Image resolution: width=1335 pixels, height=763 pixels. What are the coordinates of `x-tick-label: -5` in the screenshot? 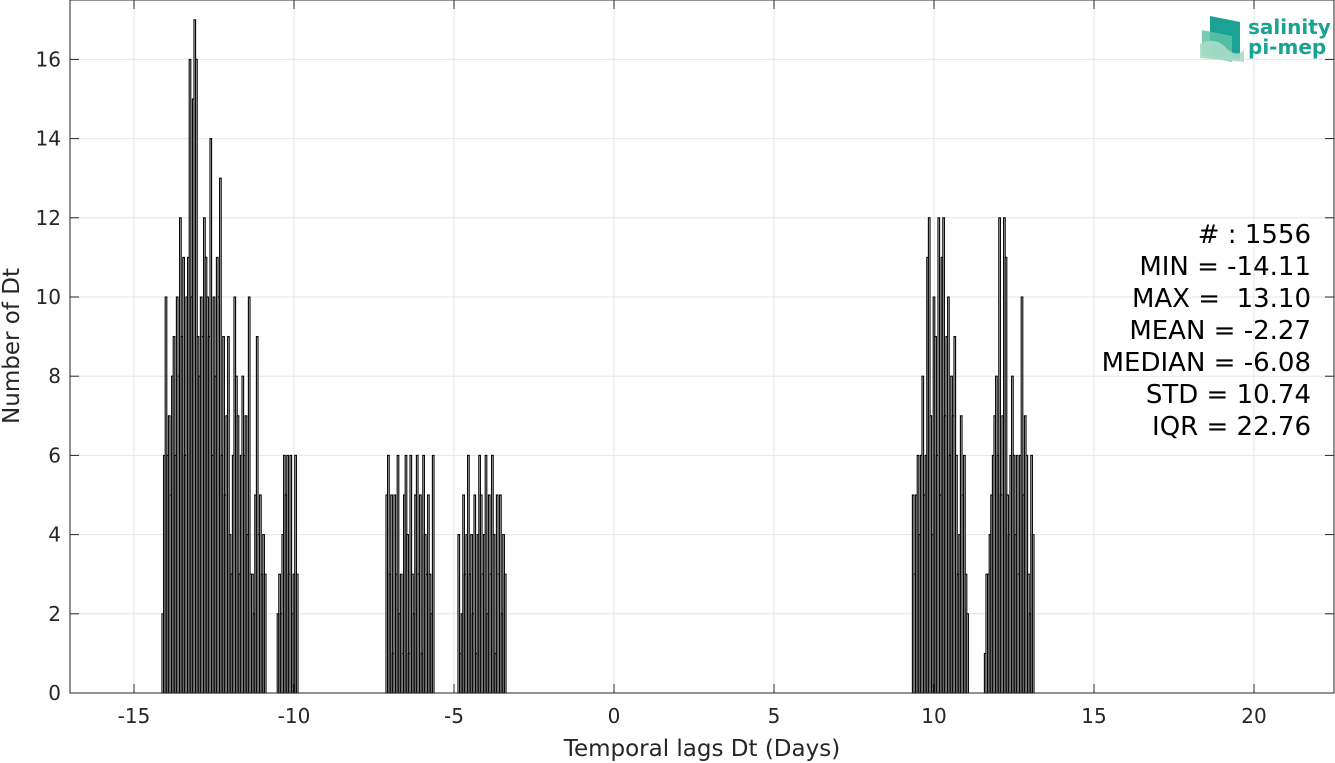 It's located at (454, 716).